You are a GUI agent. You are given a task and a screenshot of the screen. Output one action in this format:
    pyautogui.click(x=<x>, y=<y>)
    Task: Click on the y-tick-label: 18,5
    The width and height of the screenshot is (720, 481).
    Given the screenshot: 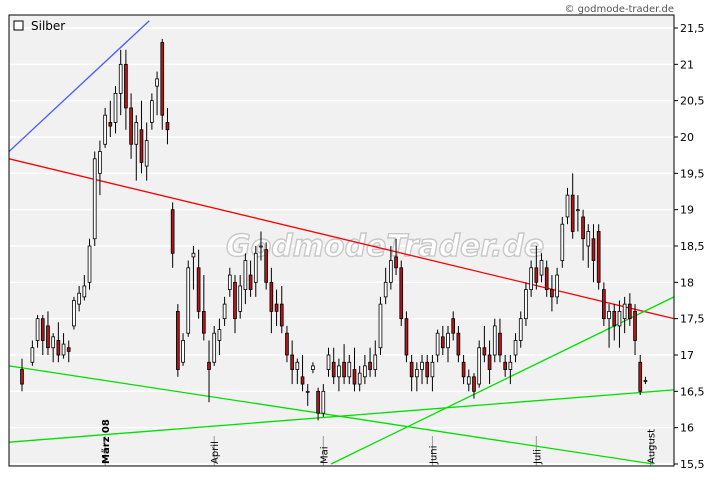 What is the action you would take?
    pyautogui.click(x=692, y=246)
    